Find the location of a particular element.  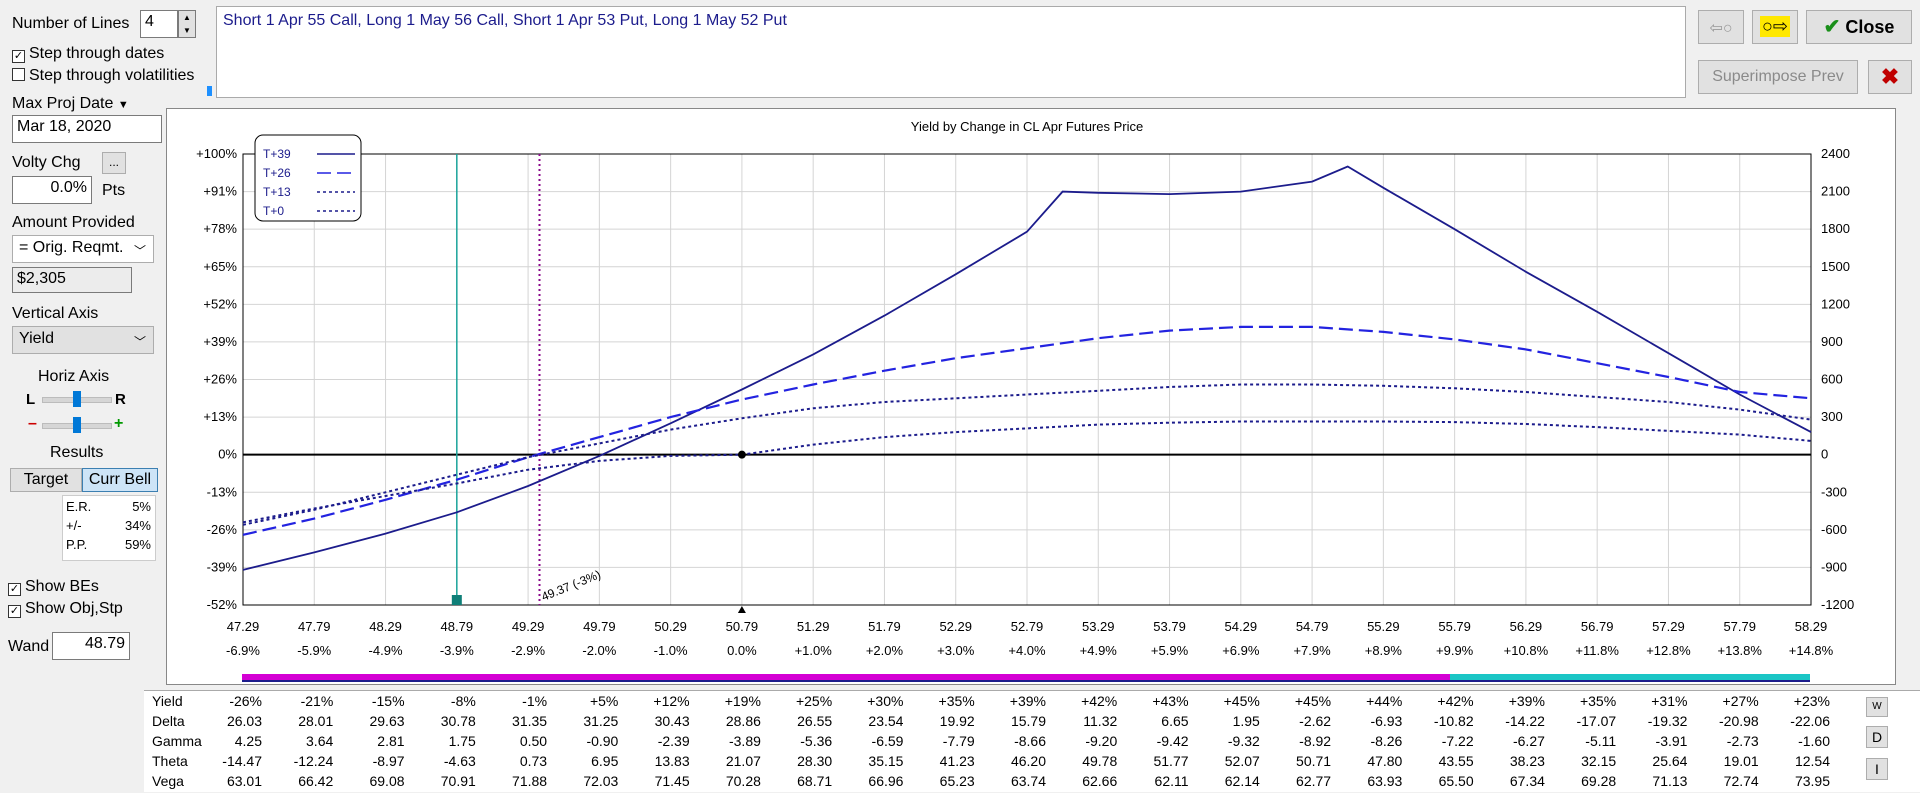

show-bes-checkbox: ✓ Show BEs is located at coordinates (53, 587).